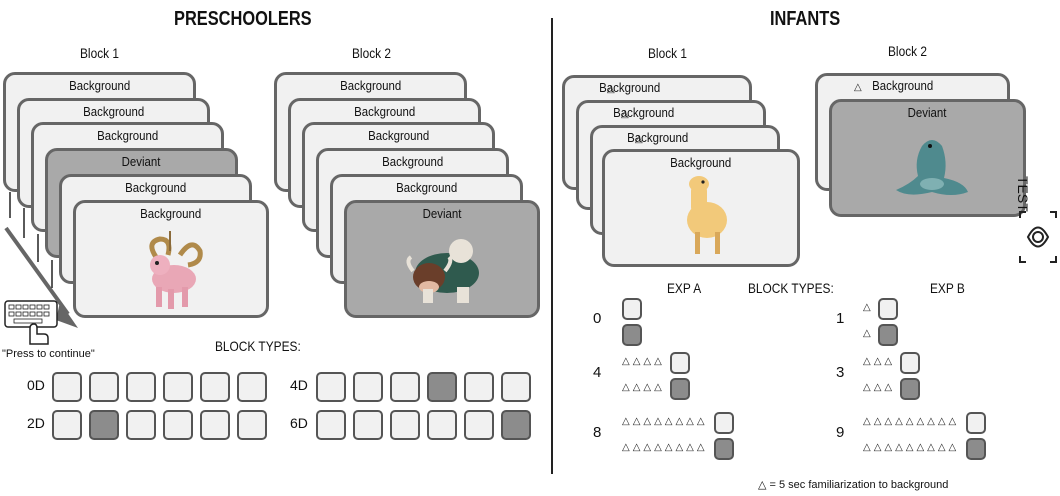  Describe the element at coordinates (805, 19) in the screenshot. I see `infants-title: INFANTS` at that location.